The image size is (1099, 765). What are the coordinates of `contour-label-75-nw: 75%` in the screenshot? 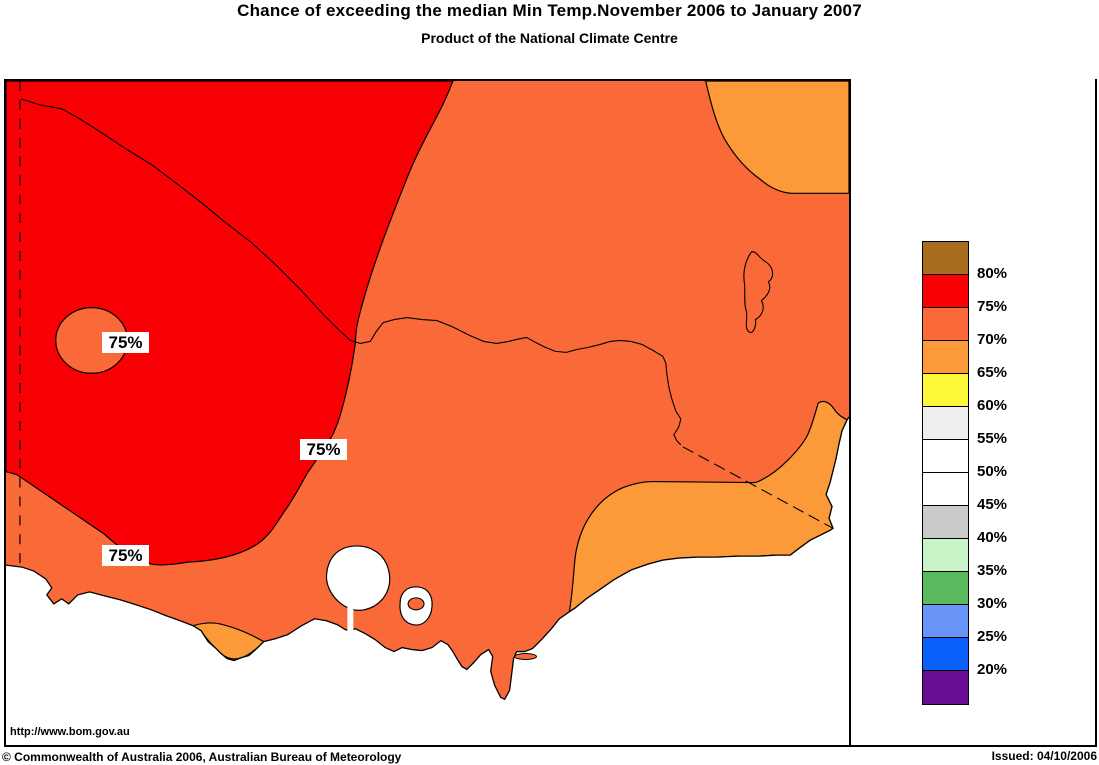 It's located at (125, 342).